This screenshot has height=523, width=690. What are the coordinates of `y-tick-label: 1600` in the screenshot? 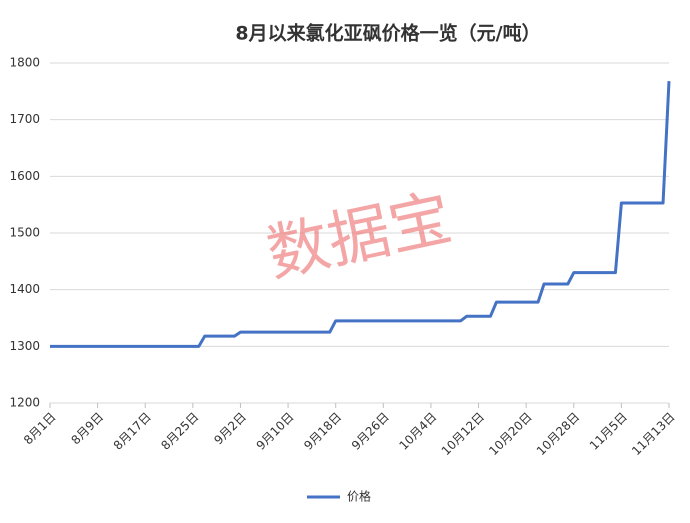 It's located at (24, 176).